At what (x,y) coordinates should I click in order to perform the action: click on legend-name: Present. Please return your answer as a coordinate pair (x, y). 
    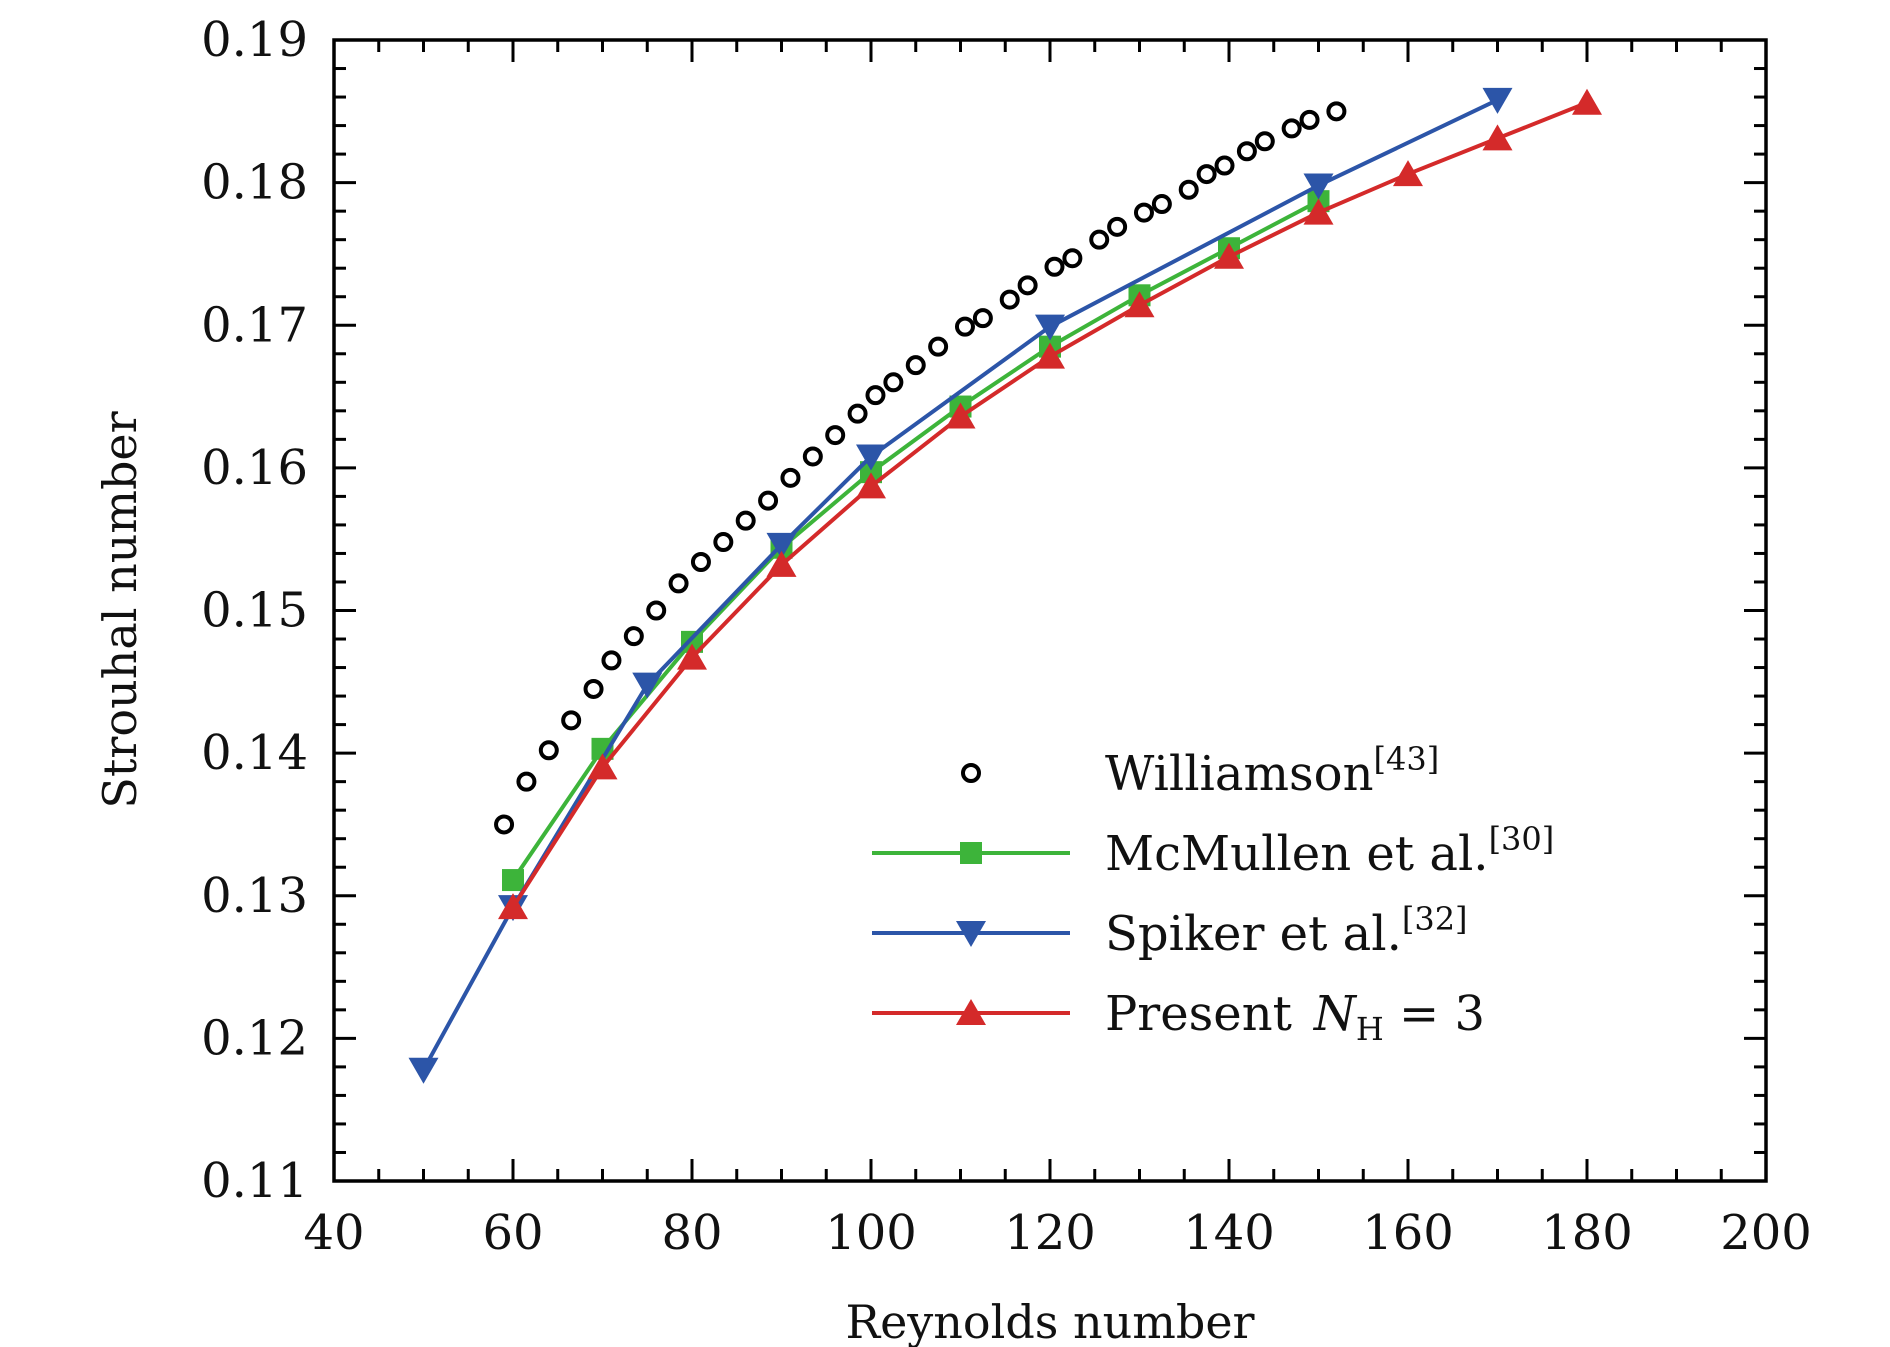
    Looking at the image, I should click on (1198, 1014).